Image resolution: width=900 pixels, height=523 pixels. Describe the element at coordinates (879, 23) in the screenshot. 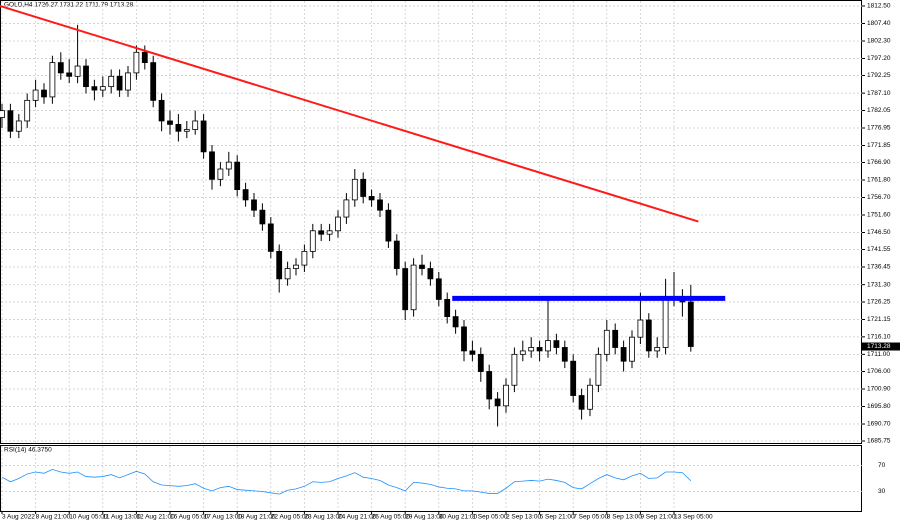

I see `y-tick-label: 1807.40` at that location.